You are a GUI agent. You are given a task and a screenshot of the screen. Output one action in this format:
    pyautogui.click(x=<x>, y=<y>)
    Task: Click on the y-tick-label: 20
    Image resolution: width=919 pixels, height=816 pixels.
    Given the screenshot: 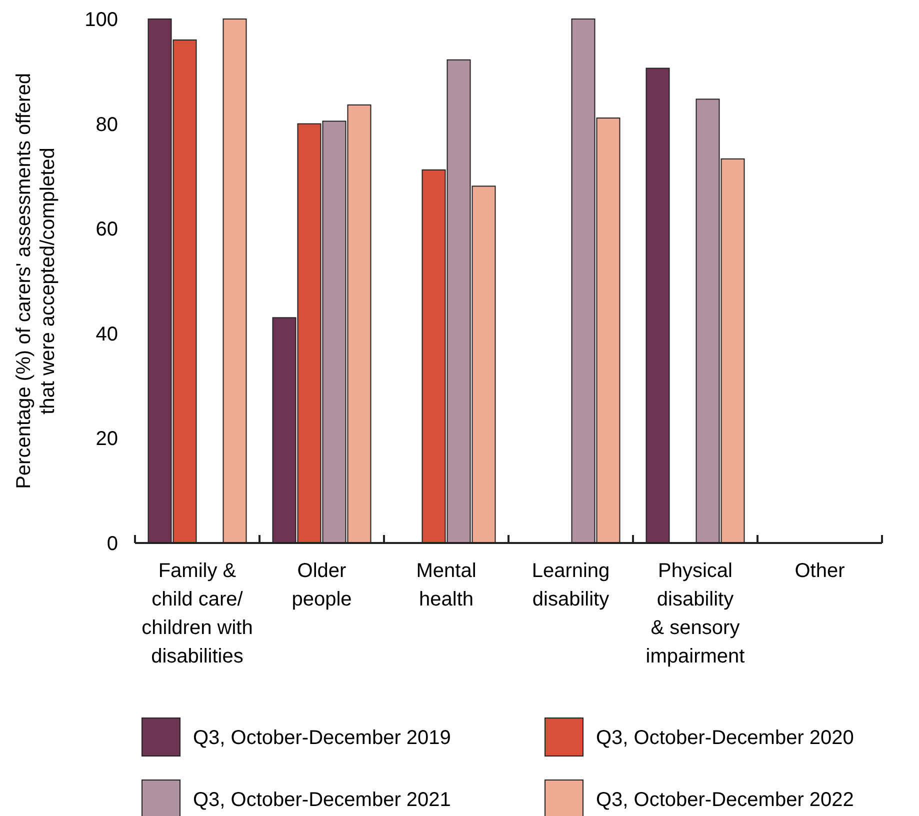 What is the action you would take?
    pyautogui.click(x=107, y=439)
    